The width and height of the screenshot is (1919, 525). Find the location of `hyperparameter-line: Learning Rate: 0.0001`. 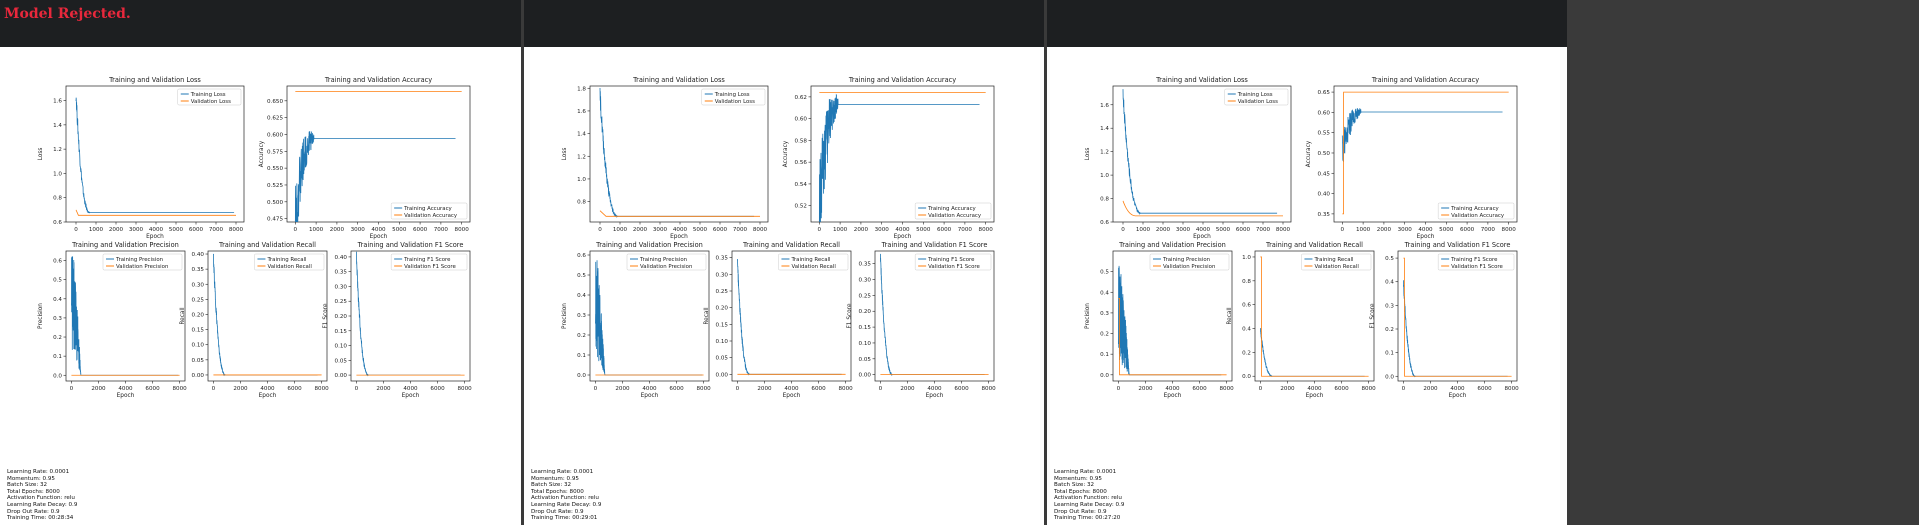

hyperparameter-line: Learning Rate: 0.0001 is located at coordinates (38, 472).